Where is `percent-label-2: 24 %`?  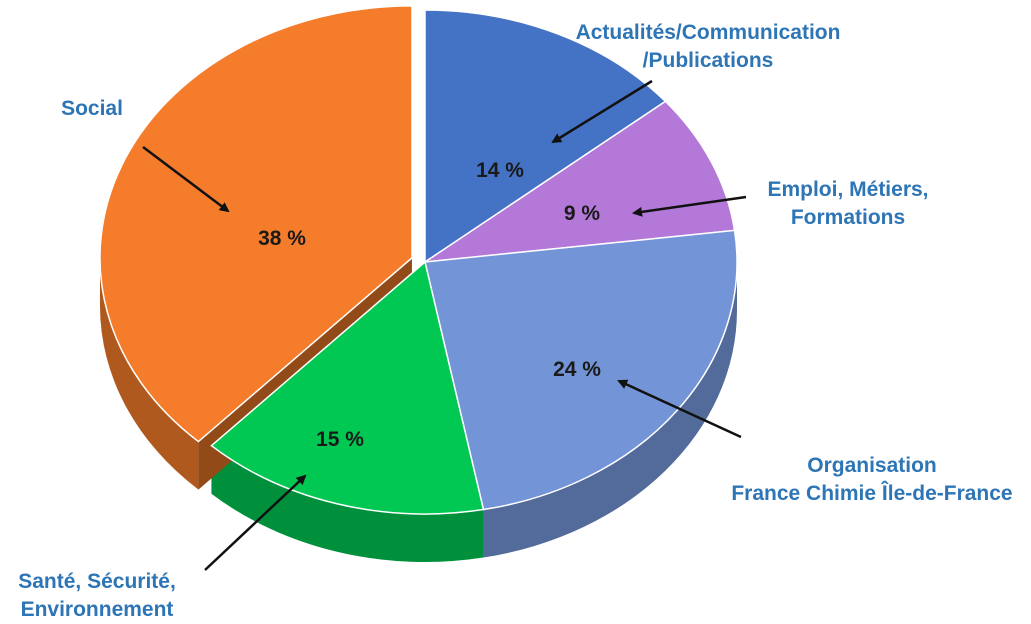 percent-label-2: 24 % is located at coordinates (577, 369).